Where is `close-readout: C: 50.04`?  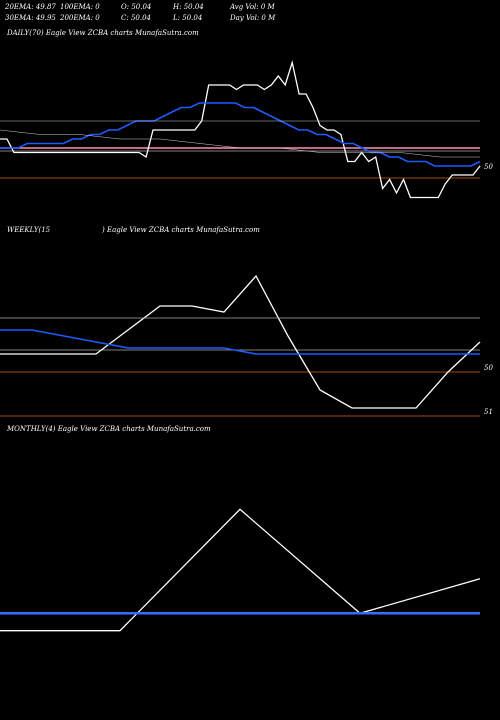 close-readout: C: 50.04 is located at coordinates (136, 18).